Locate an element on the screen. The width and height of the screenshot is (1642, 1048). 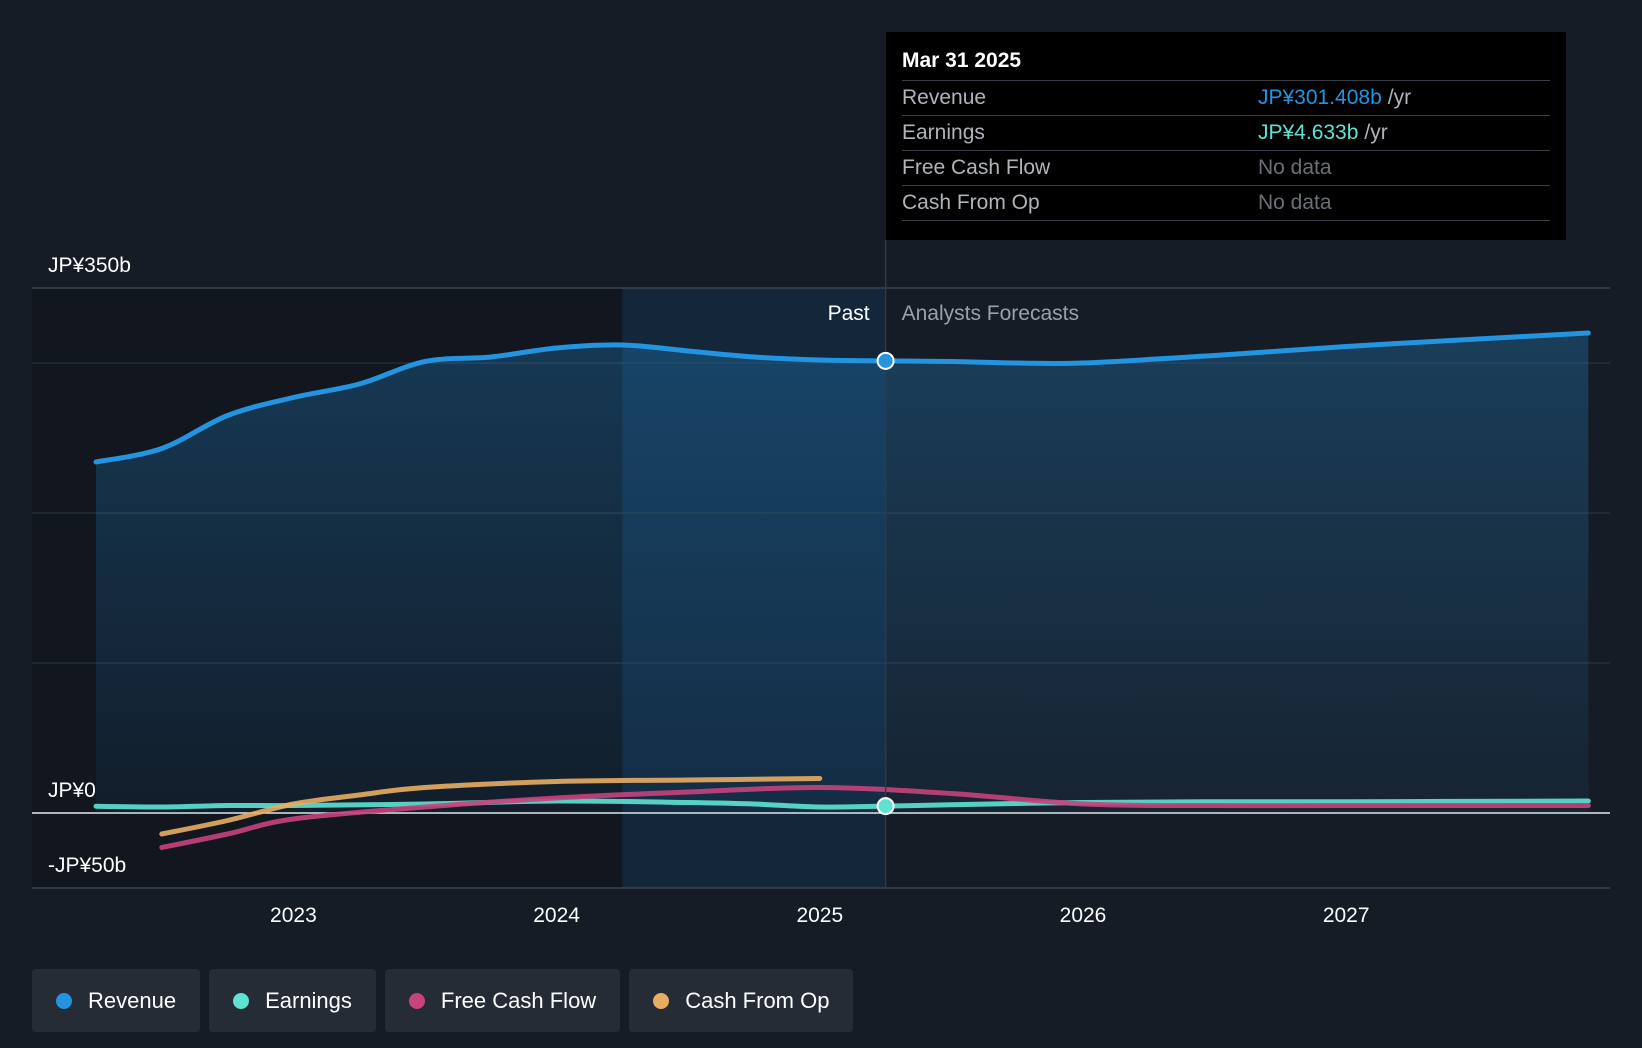
tooltip-row-revenue: Revenue JP¥301.408b/yr is located at coordinates (1226, 97).